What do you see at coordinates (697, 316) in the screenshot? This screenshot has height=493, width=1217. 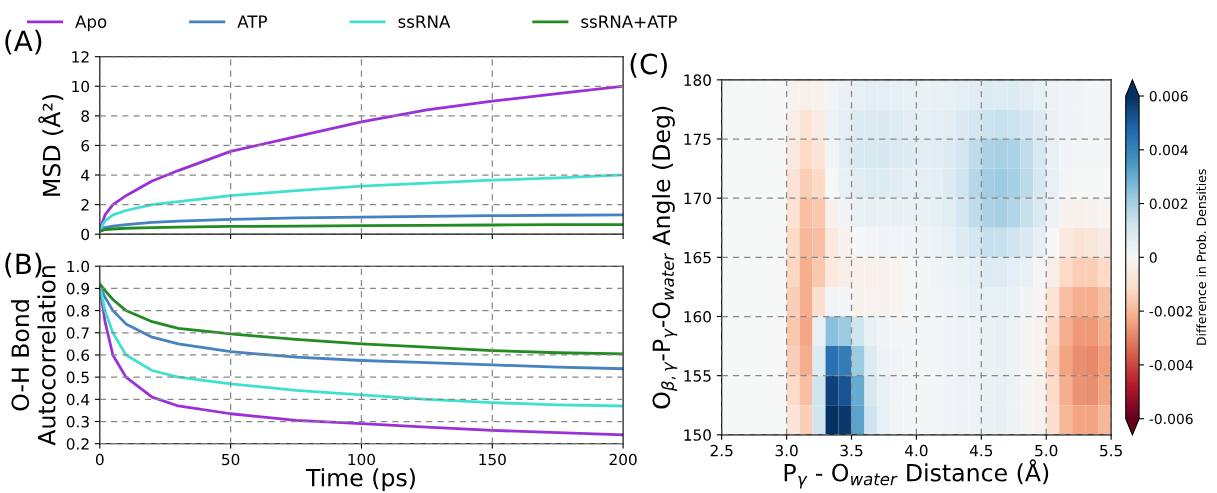 I see `y-tick-label: 160` at bounding box center [697, 316].